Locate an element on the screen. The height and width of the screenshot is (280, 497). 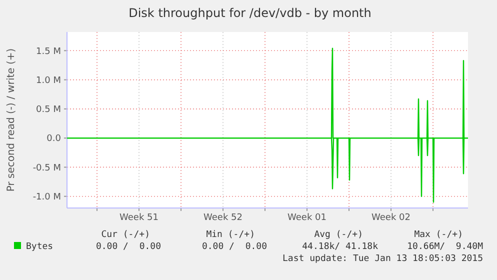
x-tick-label: Week 52 is located at coordinates (223, 218).